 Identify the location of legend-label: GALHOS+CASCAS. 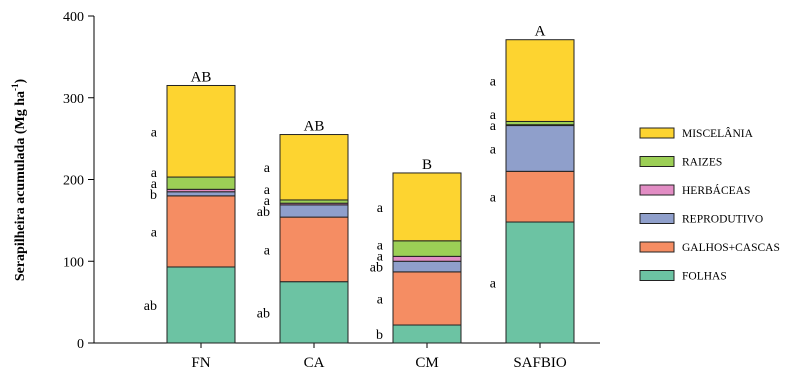
(731, 248).